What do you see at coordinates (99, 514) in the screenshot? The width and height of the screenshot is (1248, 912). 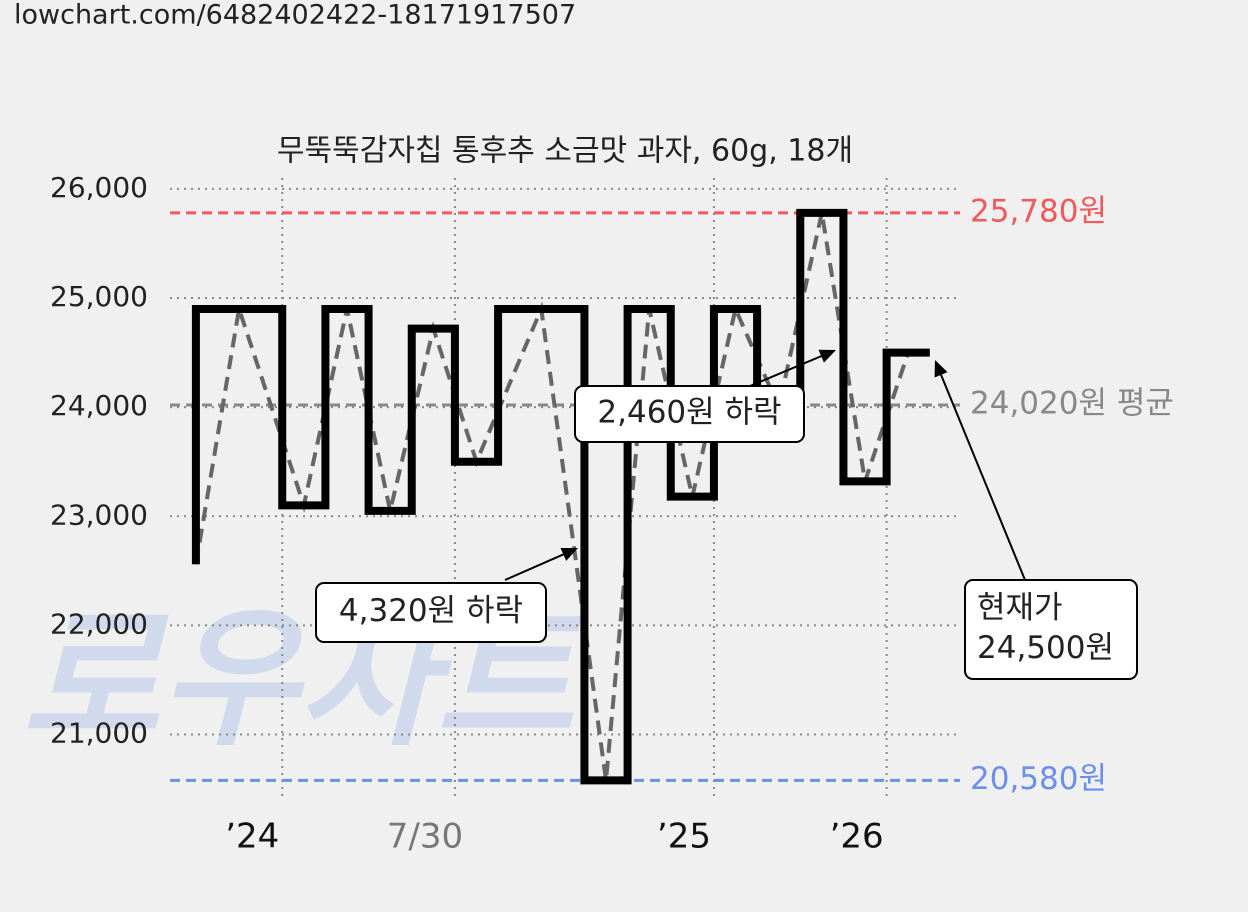 I see `y-tick-label: 23,000` at bounding box center [99, 514].